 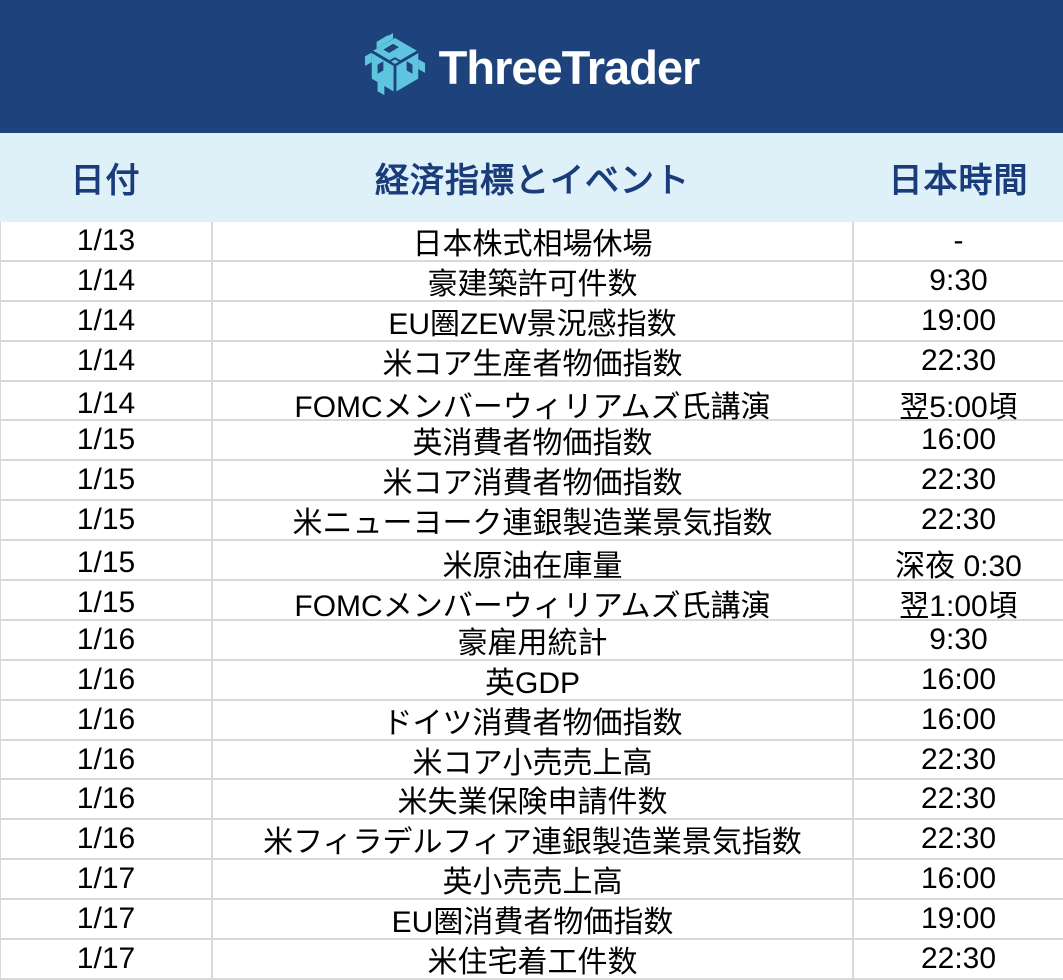 I want to click on table-row: 1/15 FOMCメンバーウィリアムズ氏講演 翌1:00頃, so click(x=532, y=603).